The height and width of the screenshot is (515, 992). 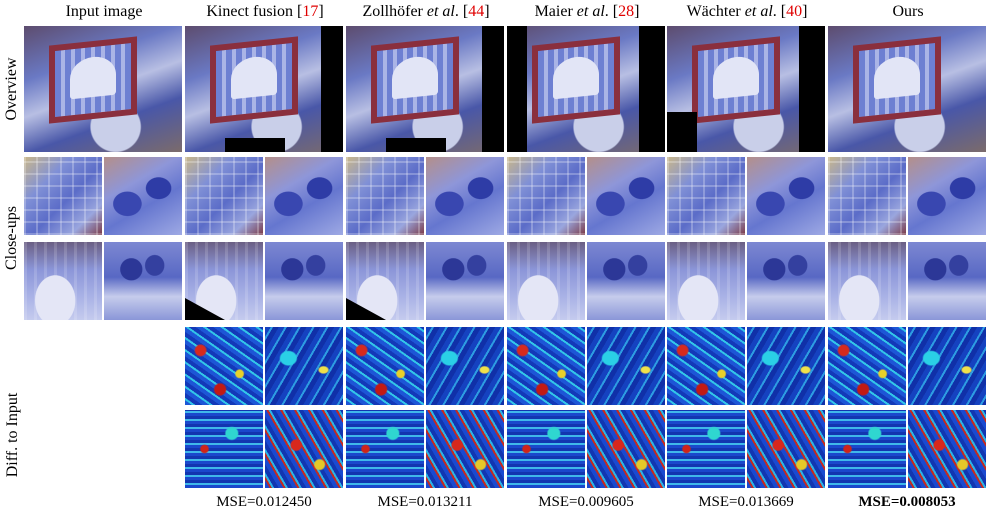 What do you see at coordinates (224, 281) in the screenshot?
I see `closeup-2a-kinect` at bounding box center [224, 281].